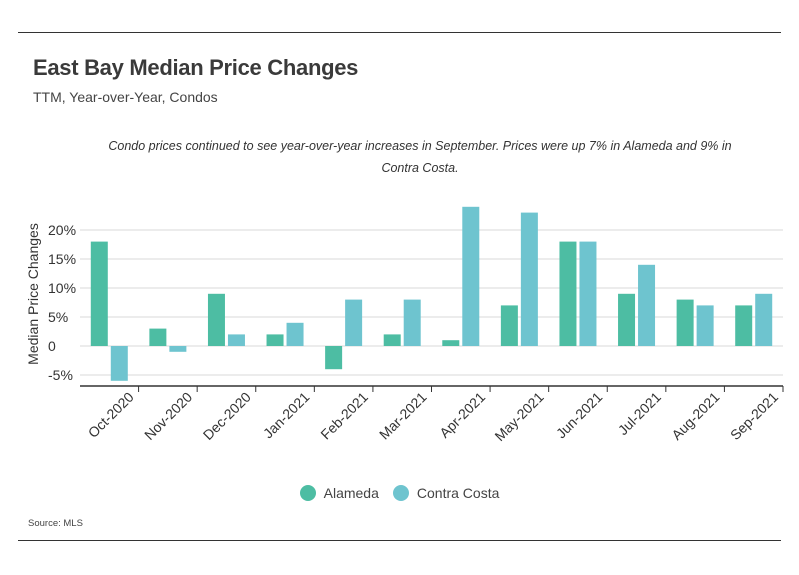 The height and width of the screenshot is (575, 799). I want to click on chart-title: East Bay Median Price Changes, so click(196, 67).